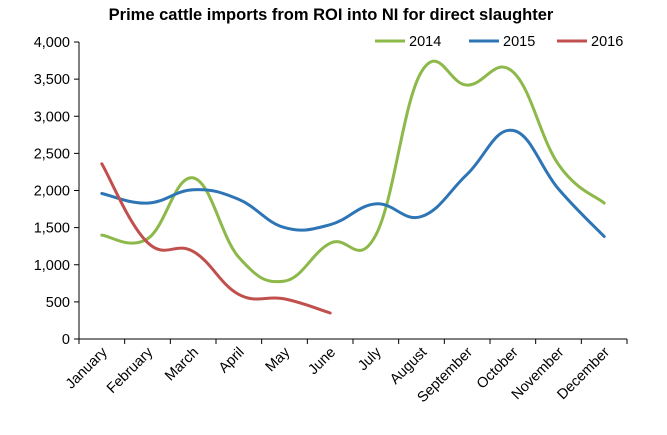  What do you see at coordinates (52, 43) in the screenshot?
I see `y-tick-label: 4,000` at bounding box center [52, 43].